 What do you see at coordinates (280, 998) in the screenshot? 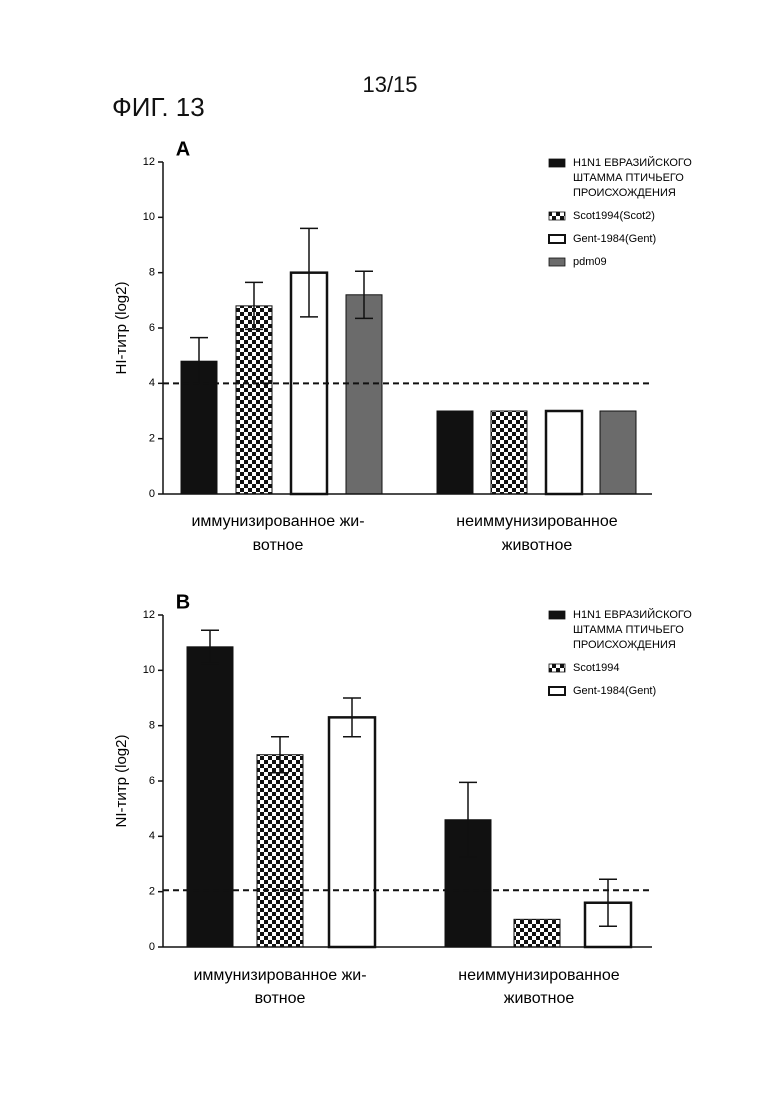
I see `chart-2-category-label: вотное` at bounding box center [280, 998].